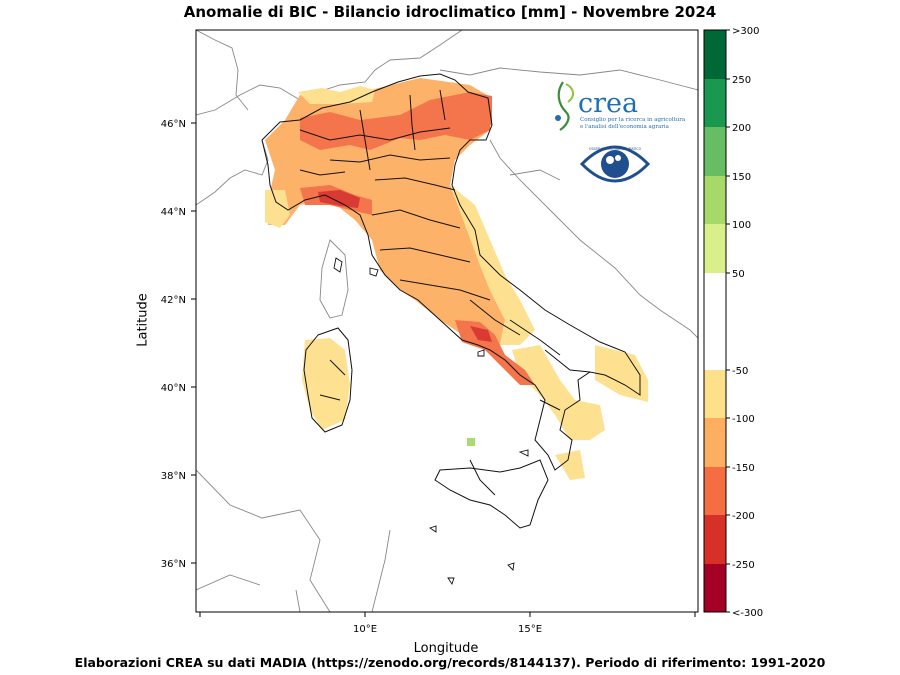 The height and width of the screenshot is (675, 900). What do you see at coordinates (608, 103) in the screenshot?
I see `crea-logo-text: crea` at bounding box center [608, 103].